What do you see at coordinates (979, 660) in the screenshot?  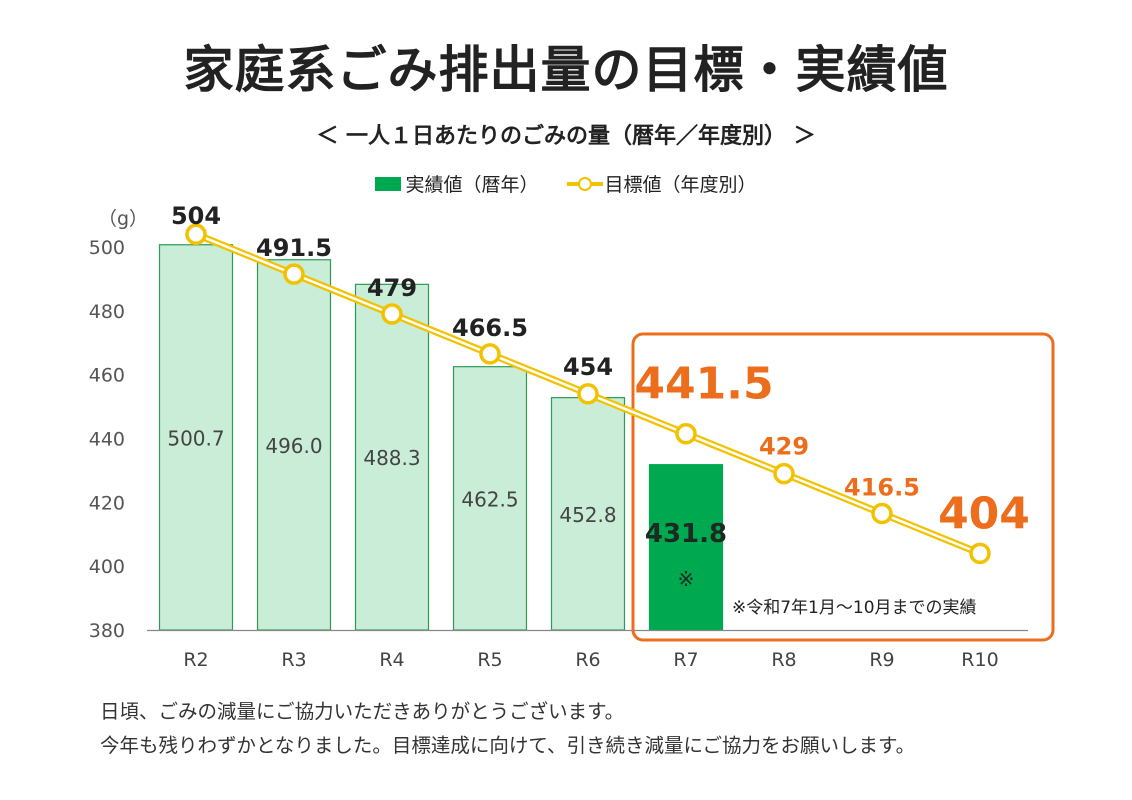 I see `x-tick-label: R10` at bounding box center [979, 660].